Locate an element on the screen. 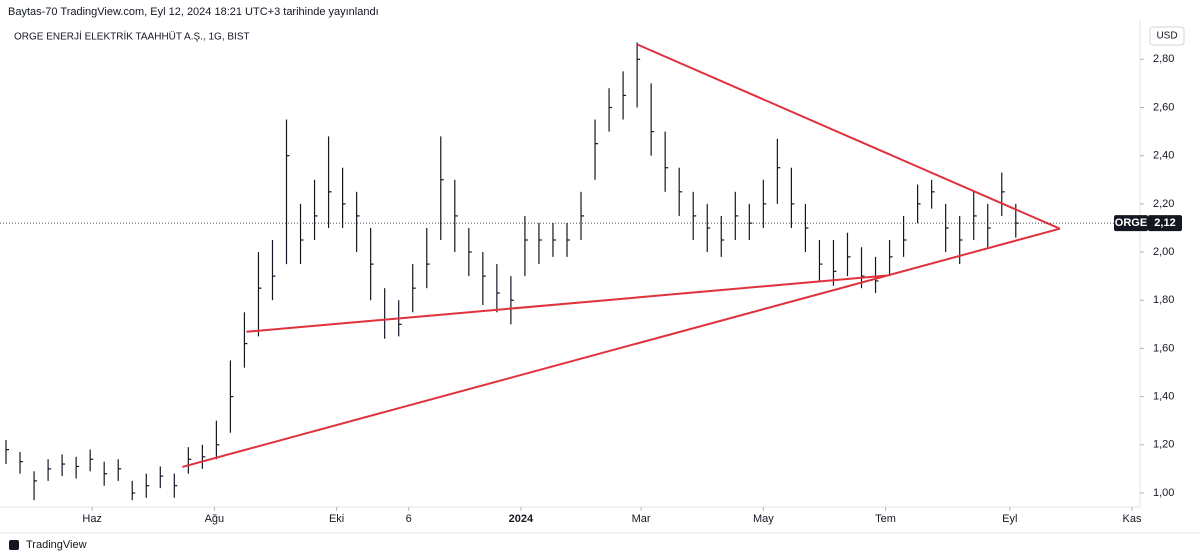  x-tick-label: Kas is located at coordinates (1132, 519).